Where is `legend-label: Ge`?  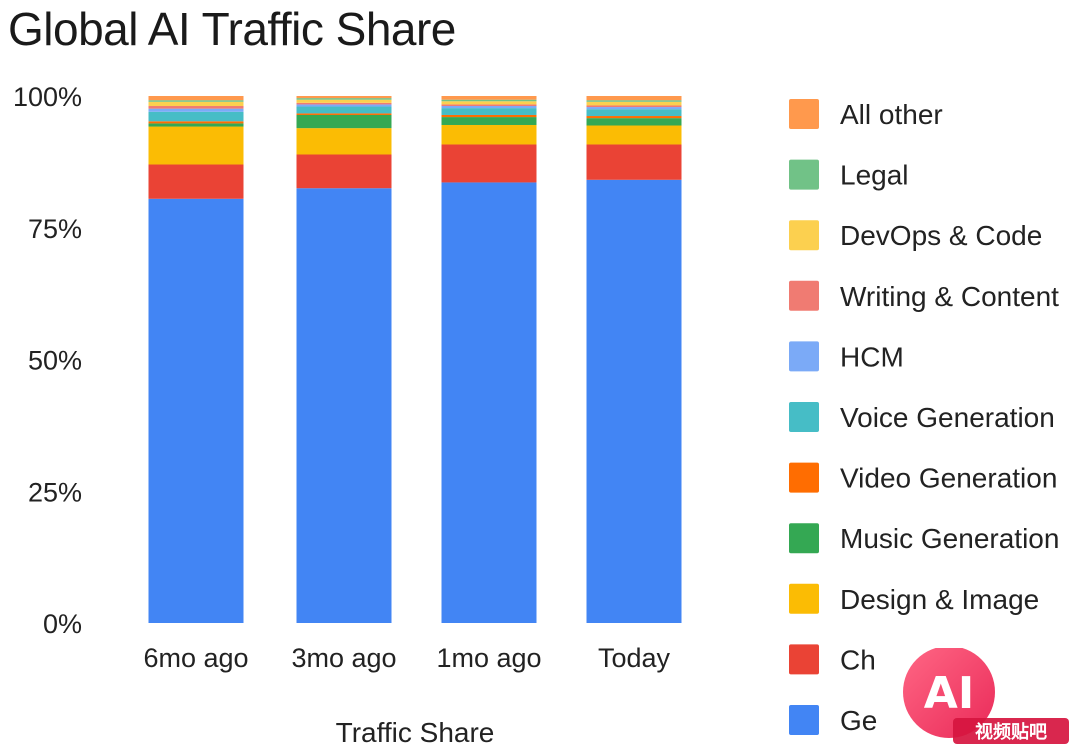 legend-label: Ge is located at coordinates (858, 720).